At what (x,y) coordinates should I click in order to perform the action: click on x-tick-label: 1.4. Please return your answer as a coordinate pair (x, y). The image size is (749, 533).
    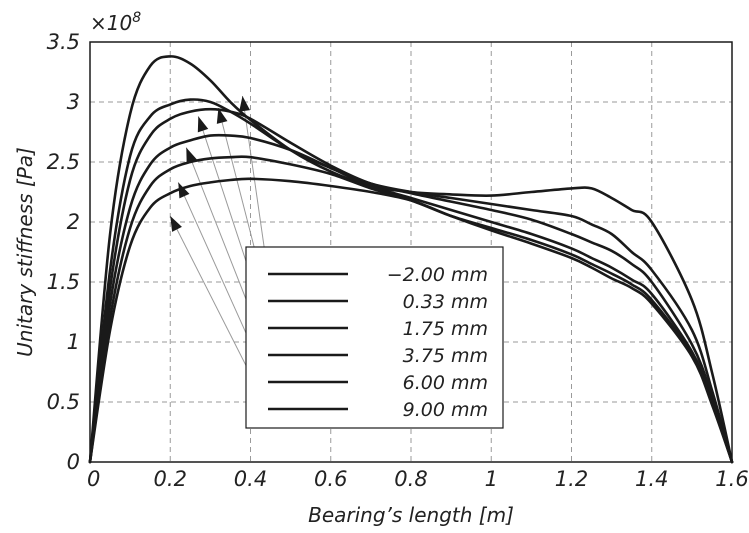
    Looking at the image, I should click on (651, 479).